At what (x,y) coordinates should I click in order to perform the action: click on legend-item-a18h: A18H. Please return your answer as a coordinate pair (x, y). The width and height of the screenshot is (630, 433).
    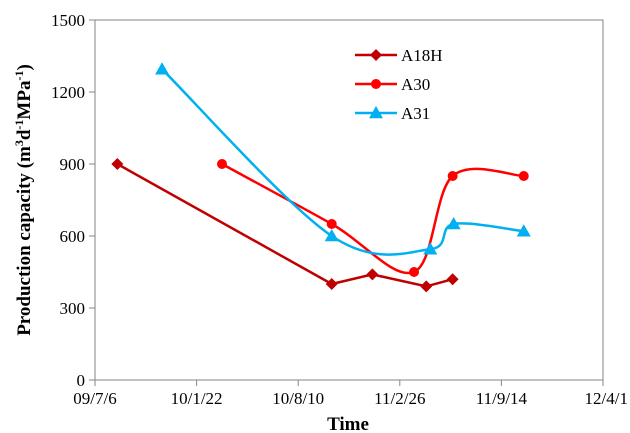
    Looking at the image, I should click on (399, 55).